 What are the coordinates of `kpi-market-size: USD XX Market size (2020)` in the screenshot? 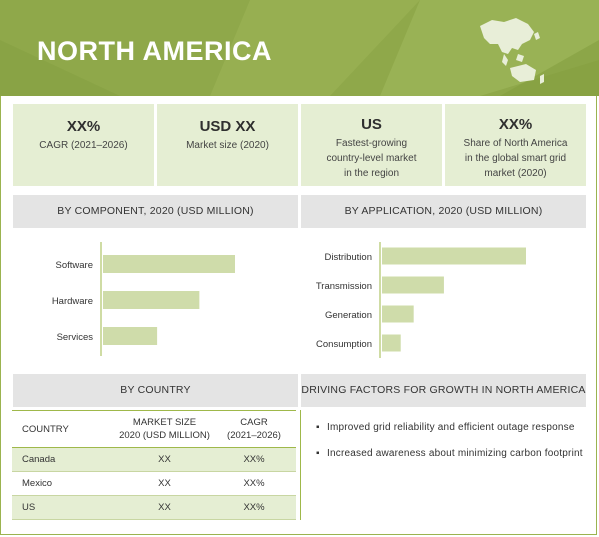 It's located at (227, 145).